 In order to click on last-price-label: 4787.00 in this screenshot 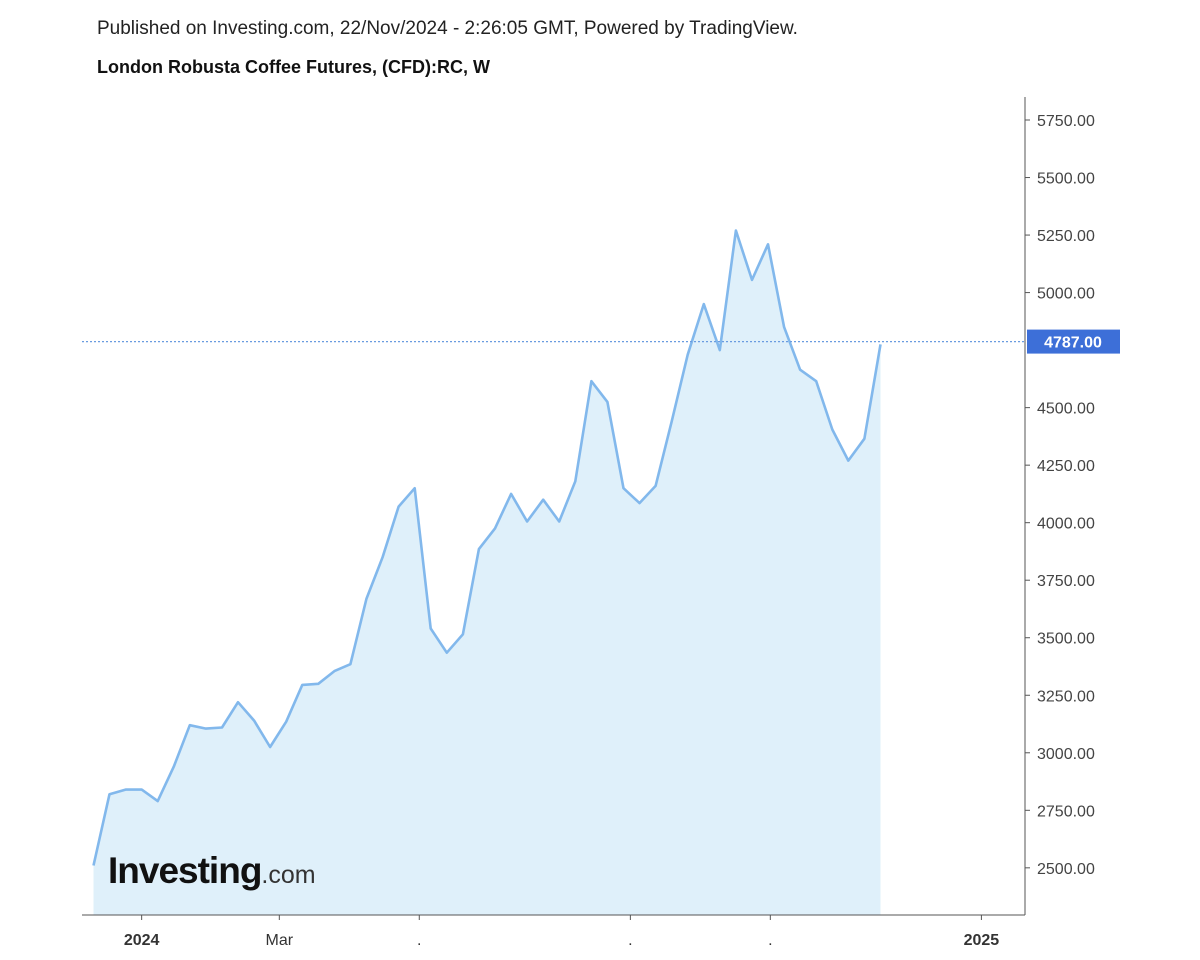, I will do `click(1073, 343)`.